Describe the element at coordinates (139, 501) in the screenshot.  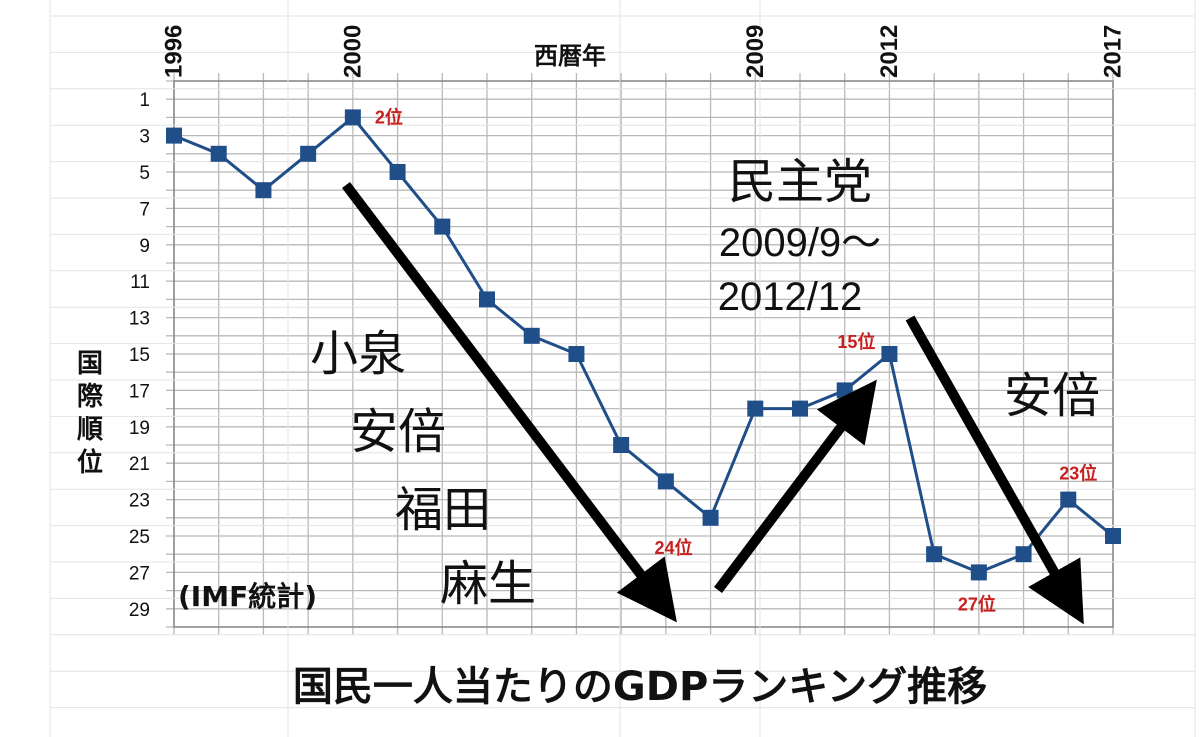
I see `y-tick-label: 23` at that location.